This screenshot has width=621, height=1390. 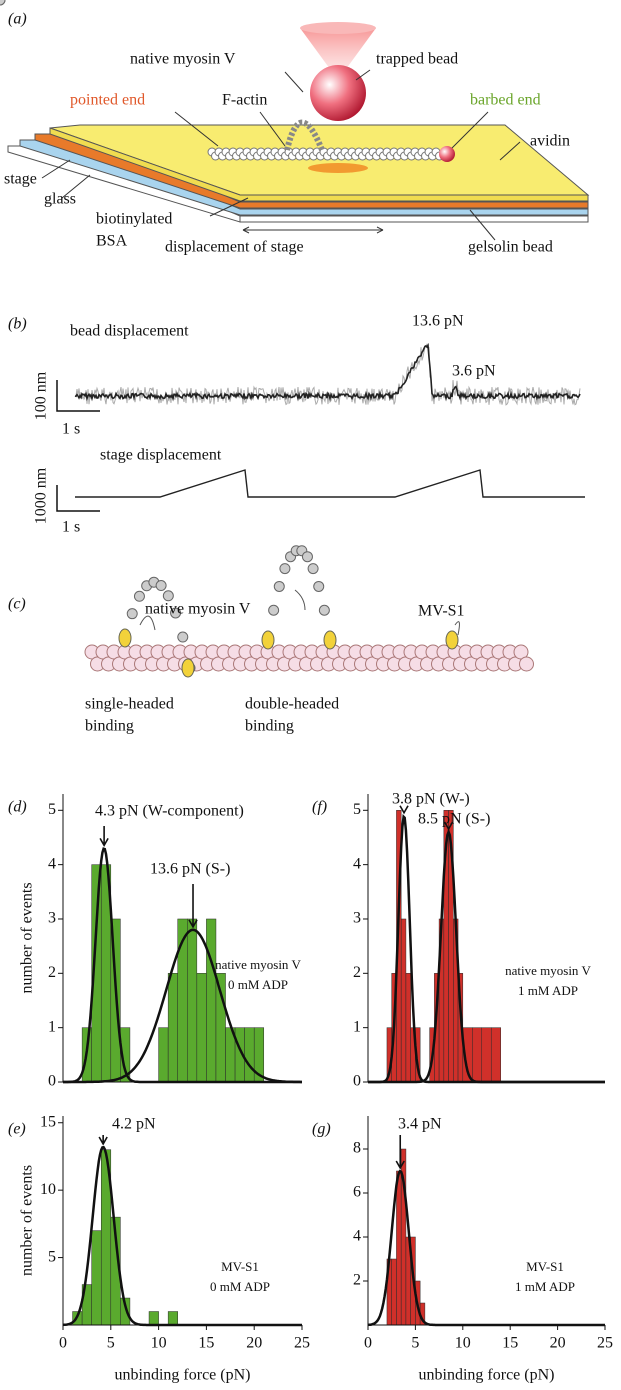 What do you see at coordinates (414, 219) in the screenshot?
I see `stage-layer` at bounding box center [414, 219].